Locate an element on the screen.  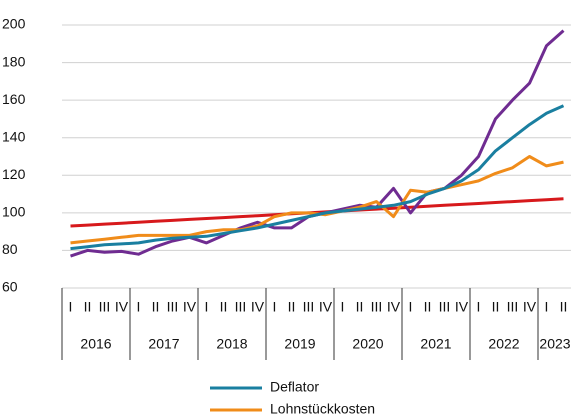
y-tick-label: 120 is located at coordinates (14, 174).